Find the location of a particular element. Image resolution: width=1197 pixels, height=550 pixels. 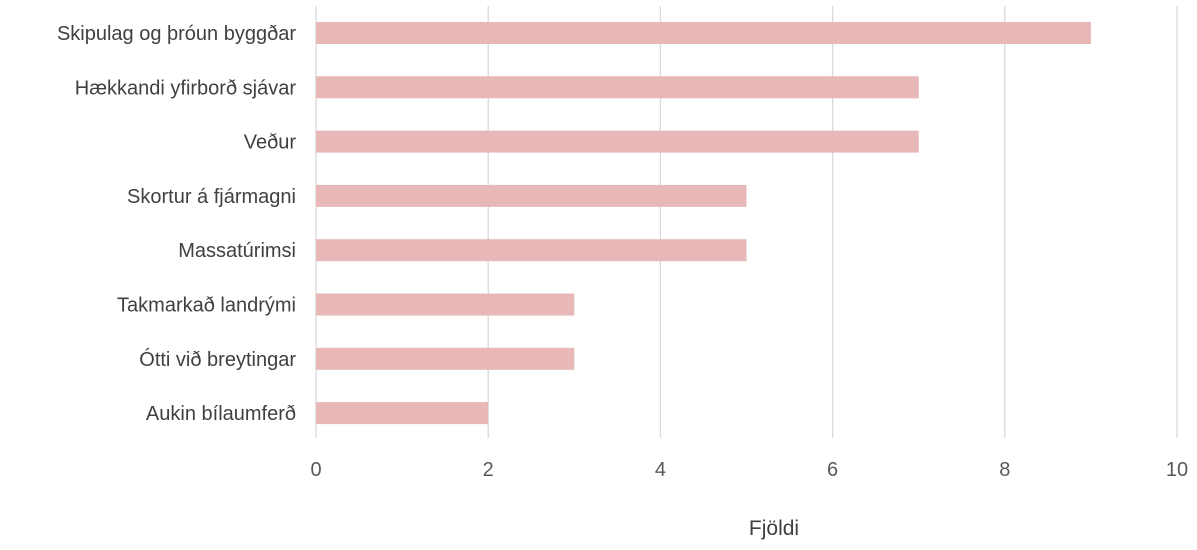

x-tick-label: 6 is located at coordinates (832, 470).